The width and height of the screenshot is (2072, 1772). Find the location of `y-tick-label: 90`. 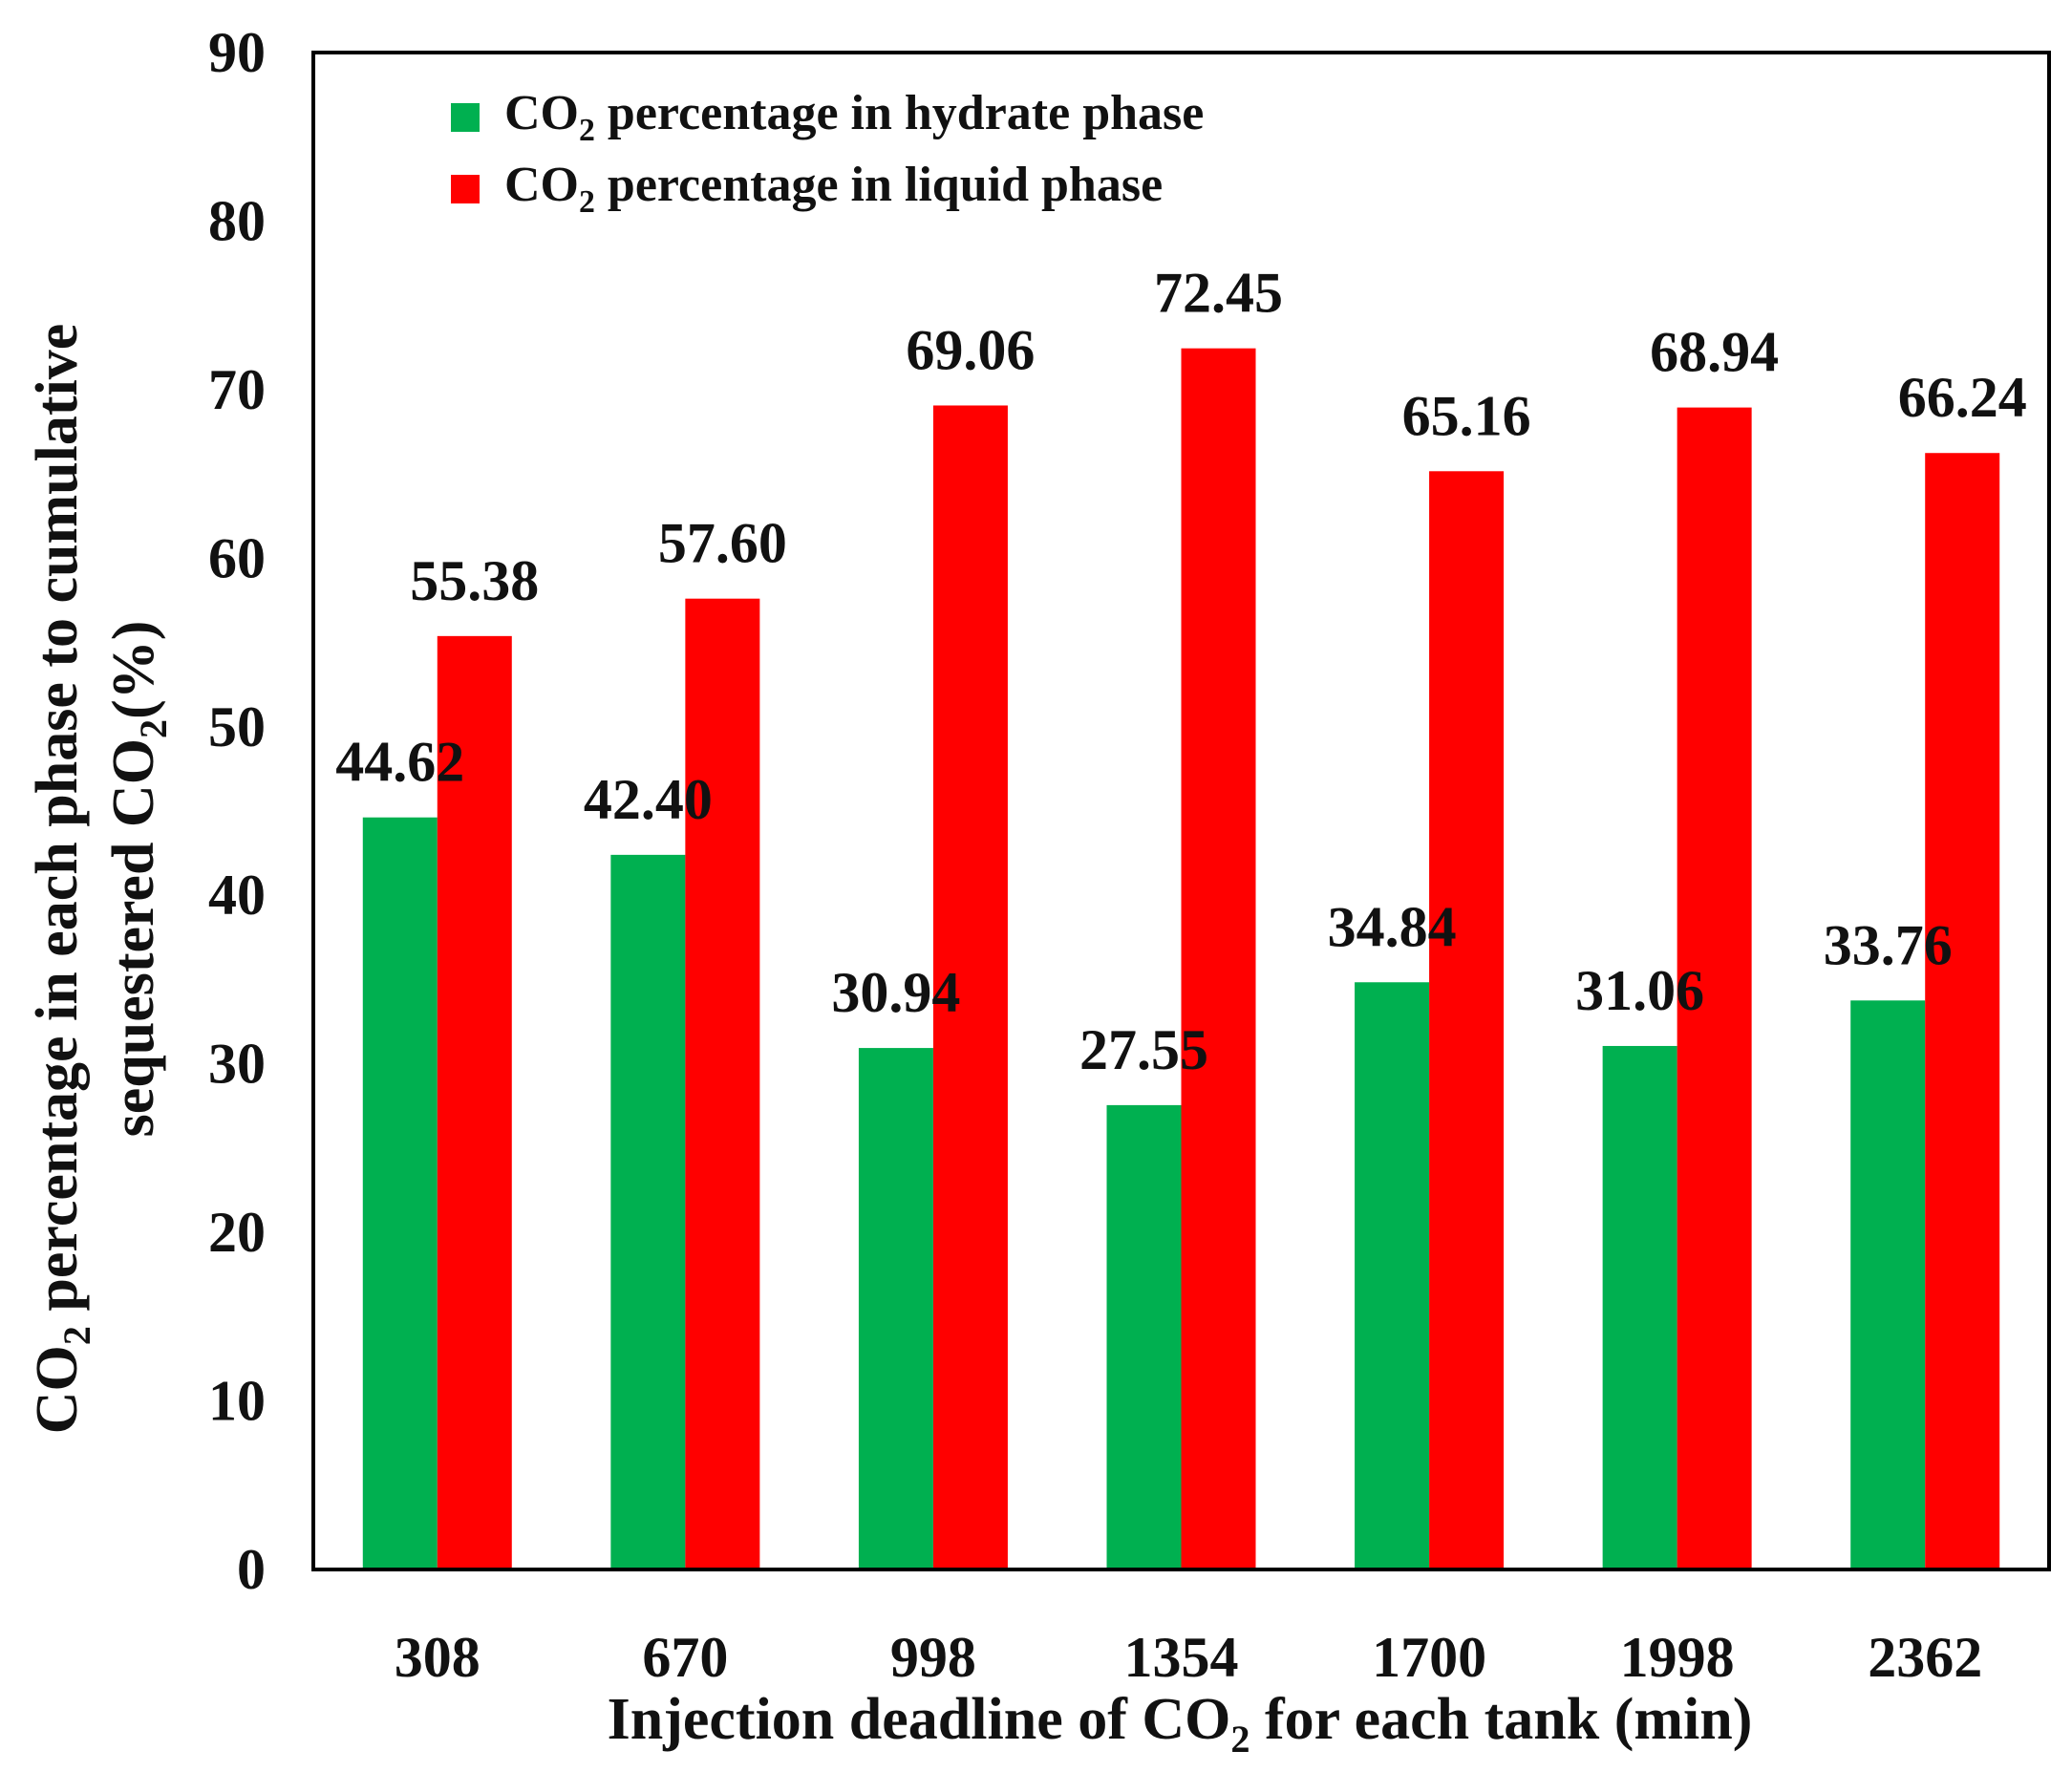

y-tick-label: 90 is located at coordinates (237, 52).